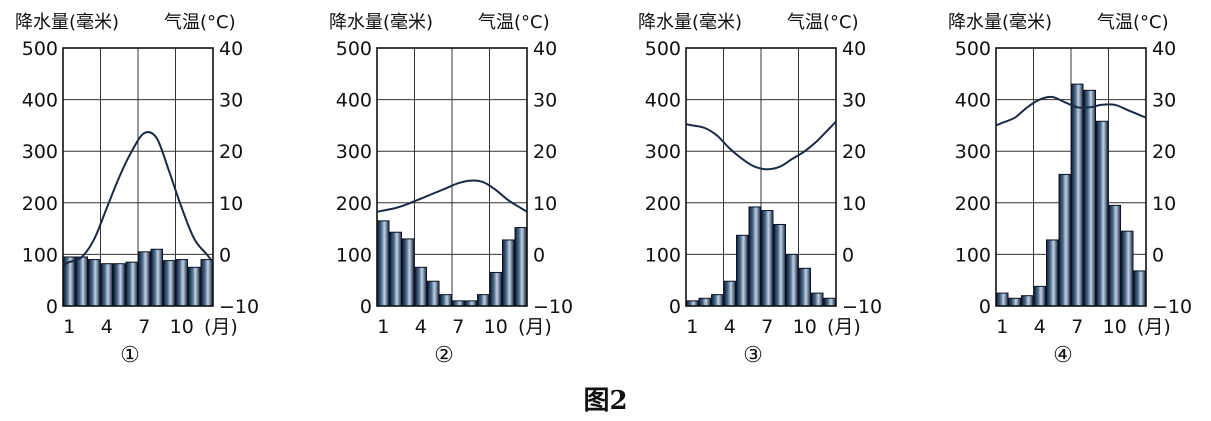 This screenshot has width=1211, height=421. I want to click on temp-tick-label: 0, so click(539, 255).